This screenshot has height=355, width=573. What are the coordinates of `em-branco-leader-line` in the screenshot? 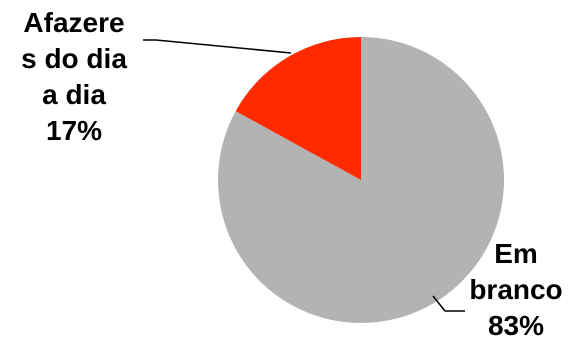 It's located at (448, 303).